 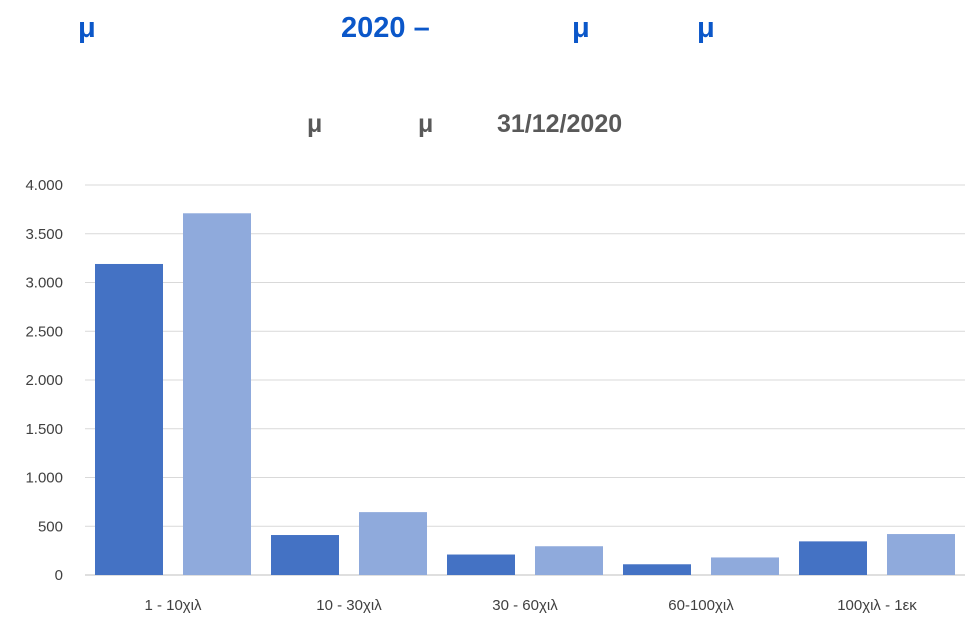 What do you see at coordinates (44, 478) in the screenshot?
I see `y-tick-label: 1.000` at bounding box center [44, 478].